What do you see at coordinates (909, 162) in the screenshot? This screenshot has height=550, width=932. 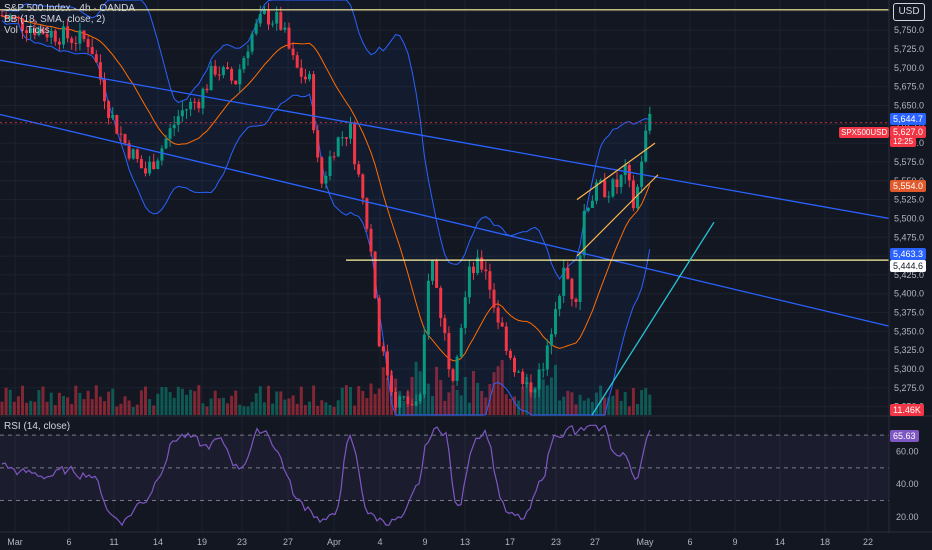 I see `y-tick-label: 5,575.0` at bounding box center [909, 162].